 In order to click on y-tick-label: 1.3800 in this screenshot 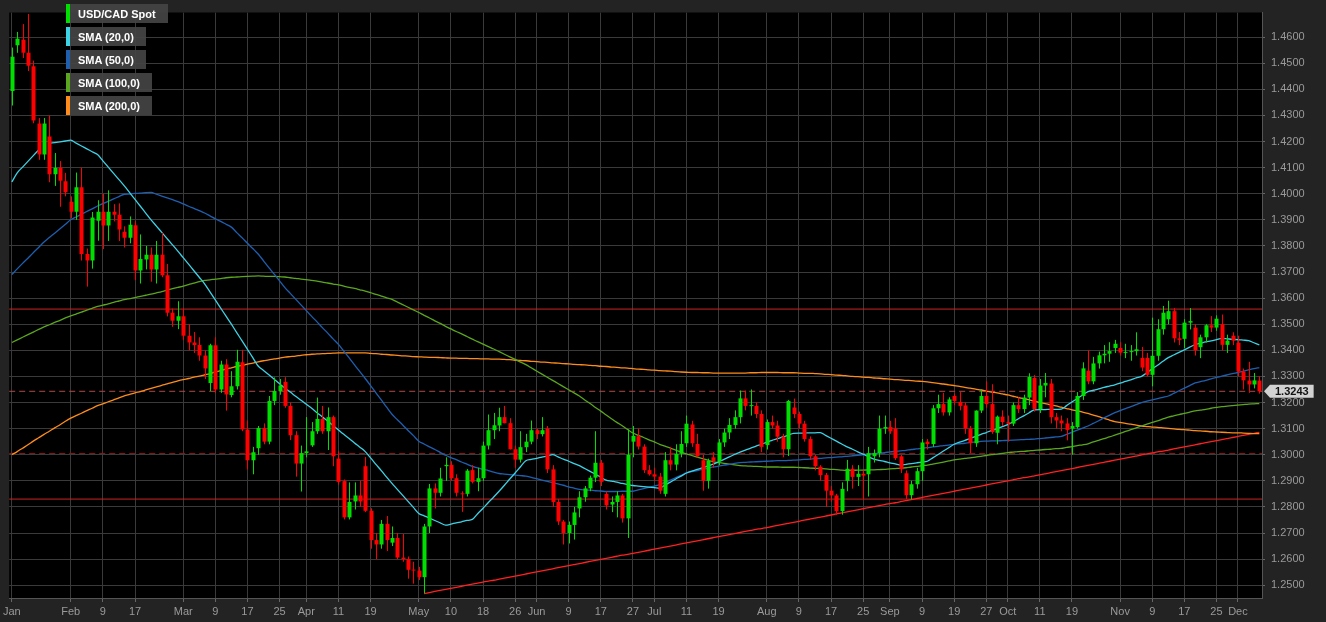, I will do `click(1288, 244)`.